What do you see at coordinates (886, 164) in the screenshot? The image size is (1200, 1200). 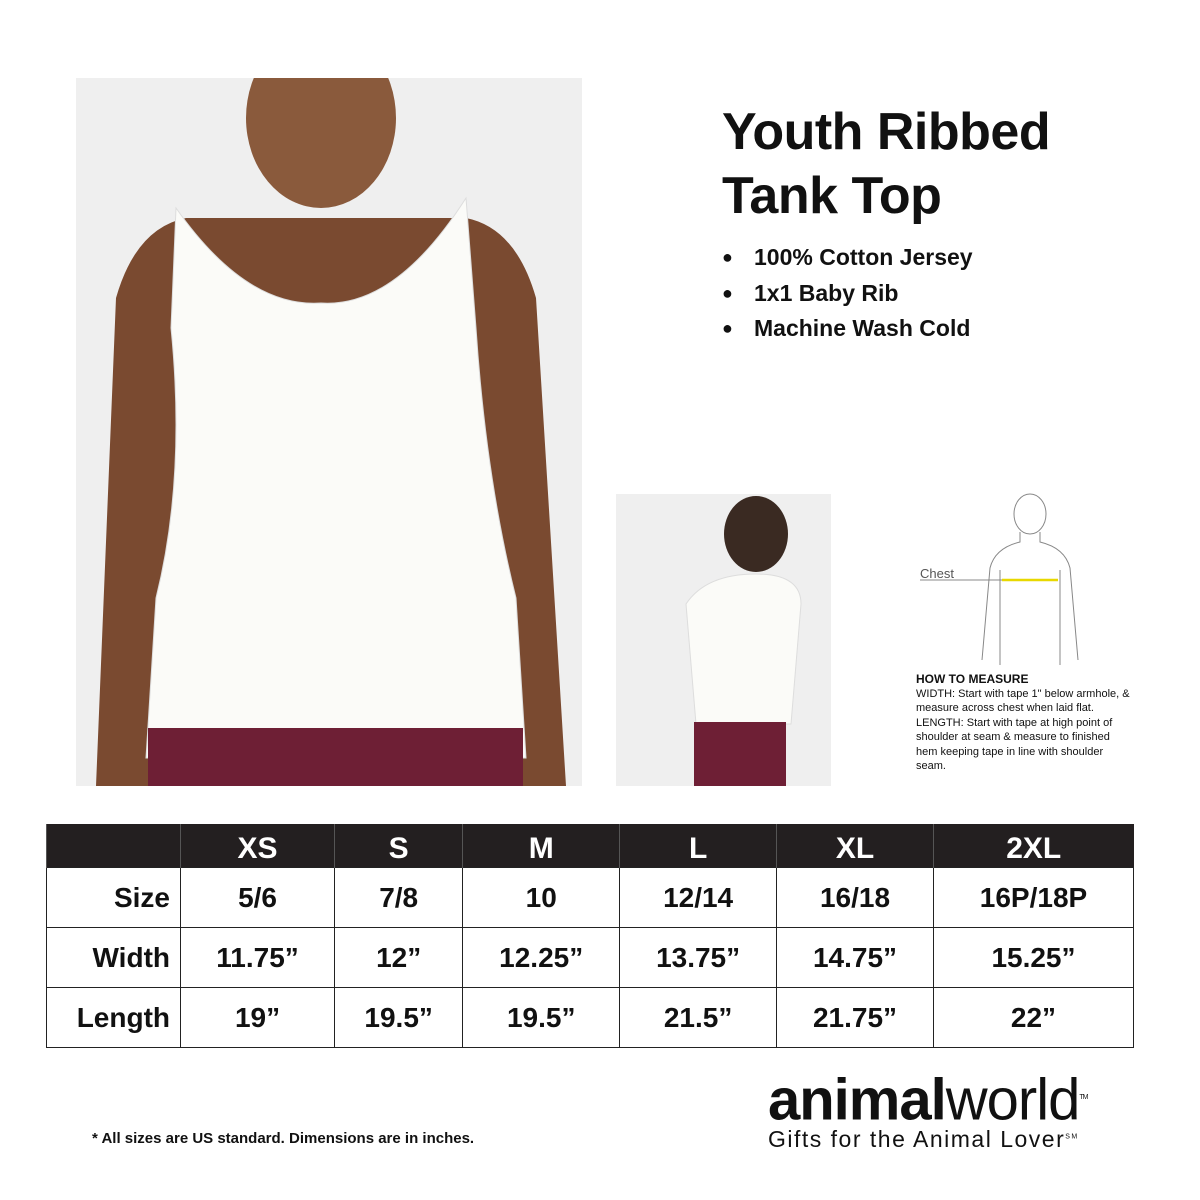 I see `product-title: Youth Ribbed Tank Top` at bounding box center [886, 164].